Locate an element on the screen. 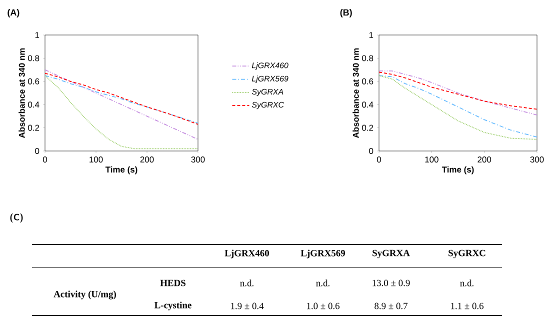 This screenshot has height=320, width=550. text: 1.1 ± 0.6 is located at coordinates (467, 306).